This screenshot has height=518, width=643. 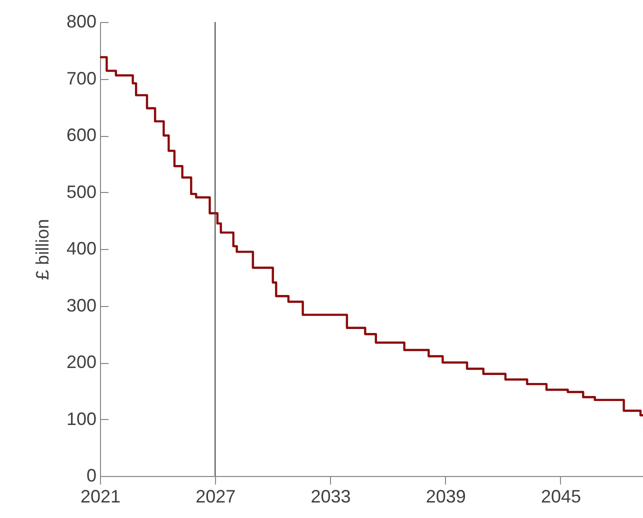 I want to click on x-tick-label: 2021, so click(x=100, y=496).